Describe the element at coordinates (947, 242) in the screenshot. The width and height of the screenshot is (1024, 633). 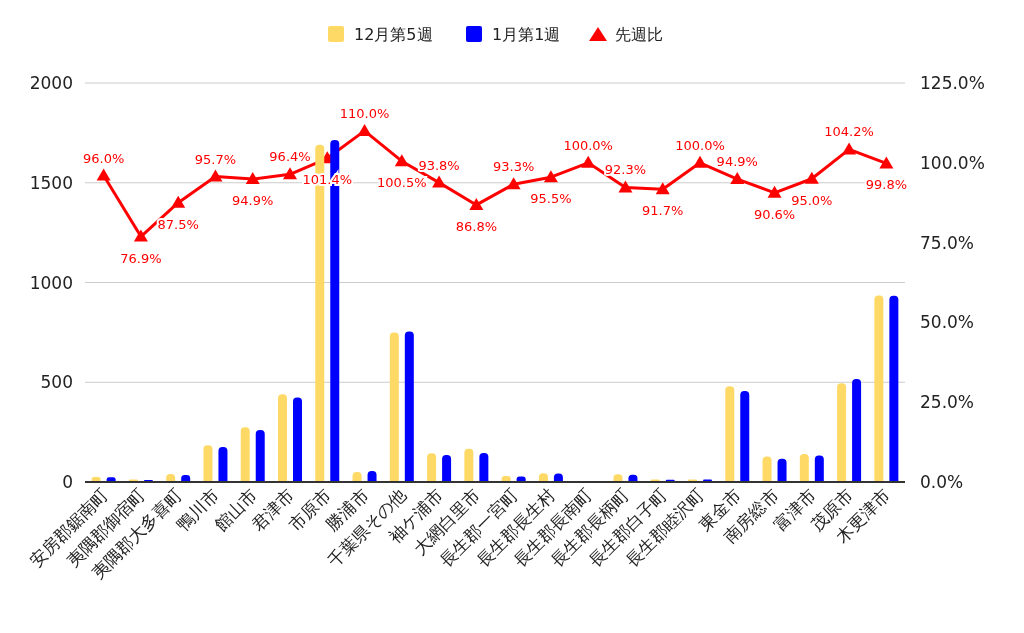
I see `y2-tick-label: 75.0%` at that location.